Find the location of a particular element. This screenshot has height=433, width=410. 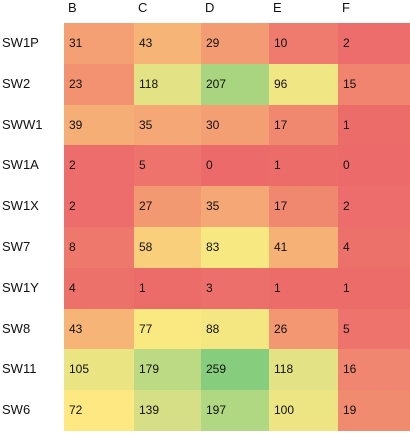

heatmap-cell: 30 is located at coordinates (235, 125).